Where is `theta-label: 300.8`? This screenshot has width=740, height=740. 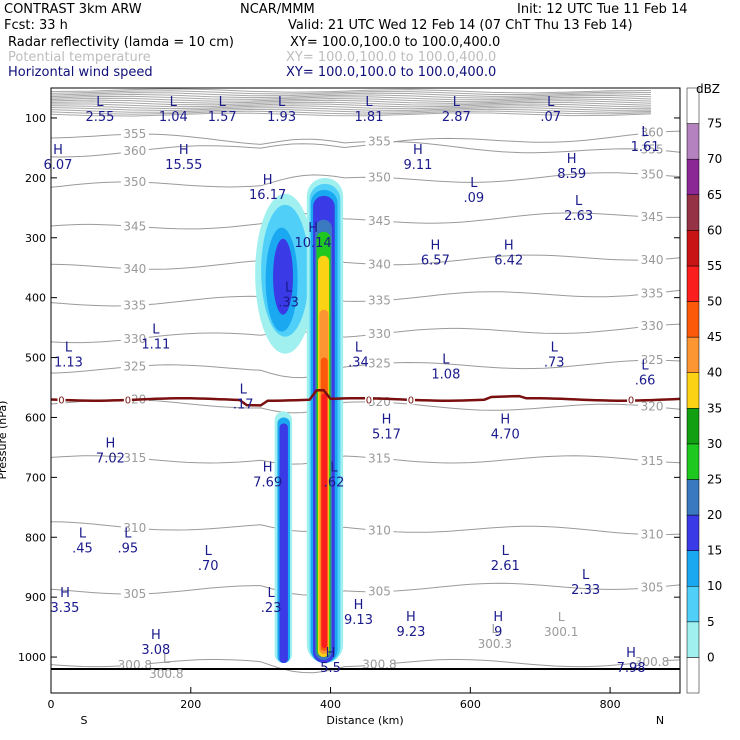
theta-label: 300.8 is located at coordinates (652, 662).